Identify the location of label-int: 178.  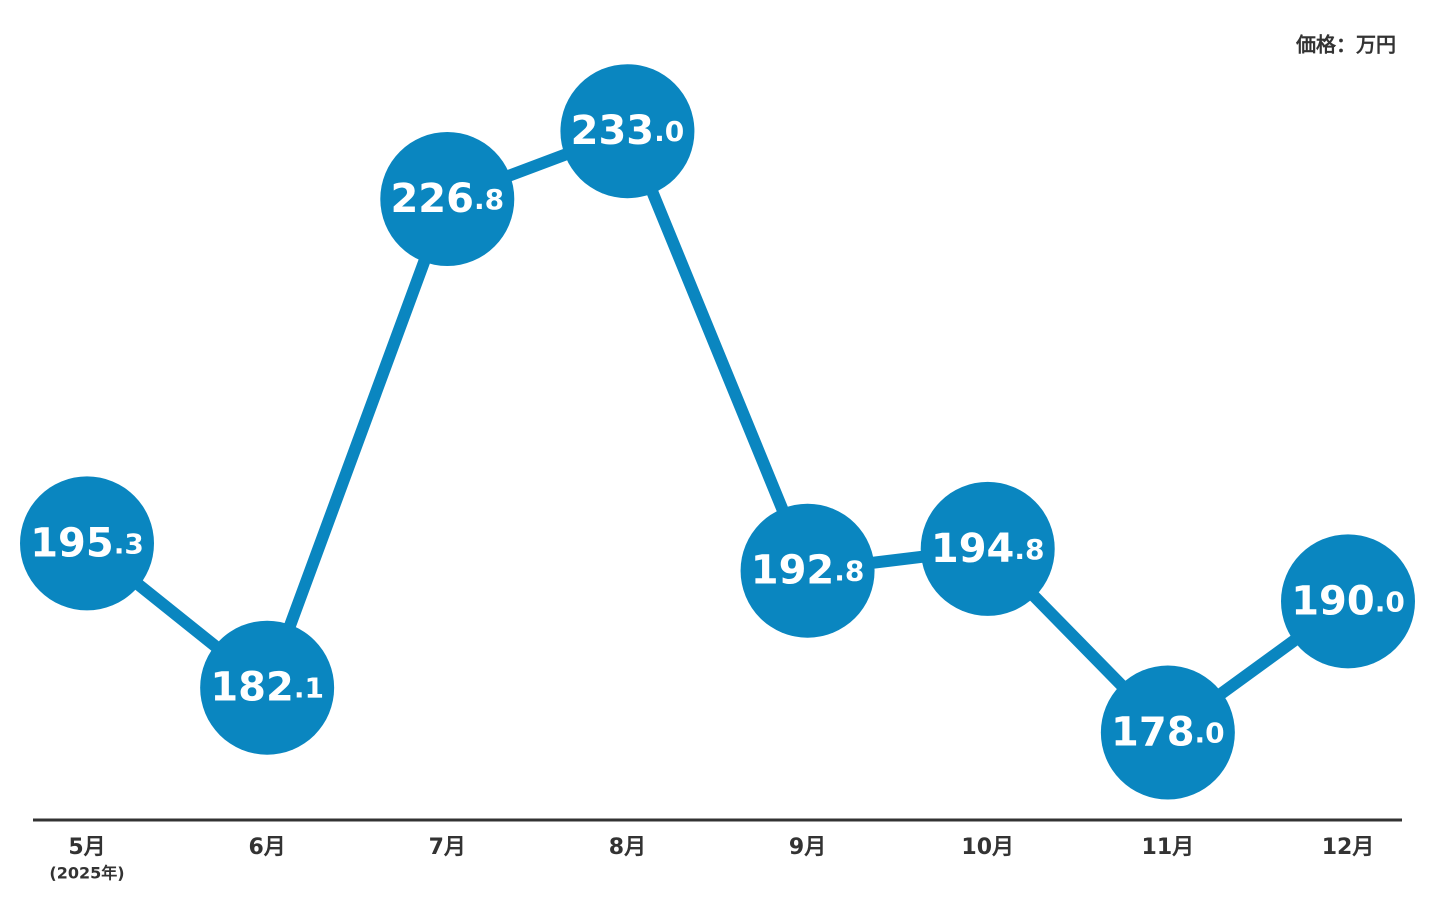
(1153, 733).